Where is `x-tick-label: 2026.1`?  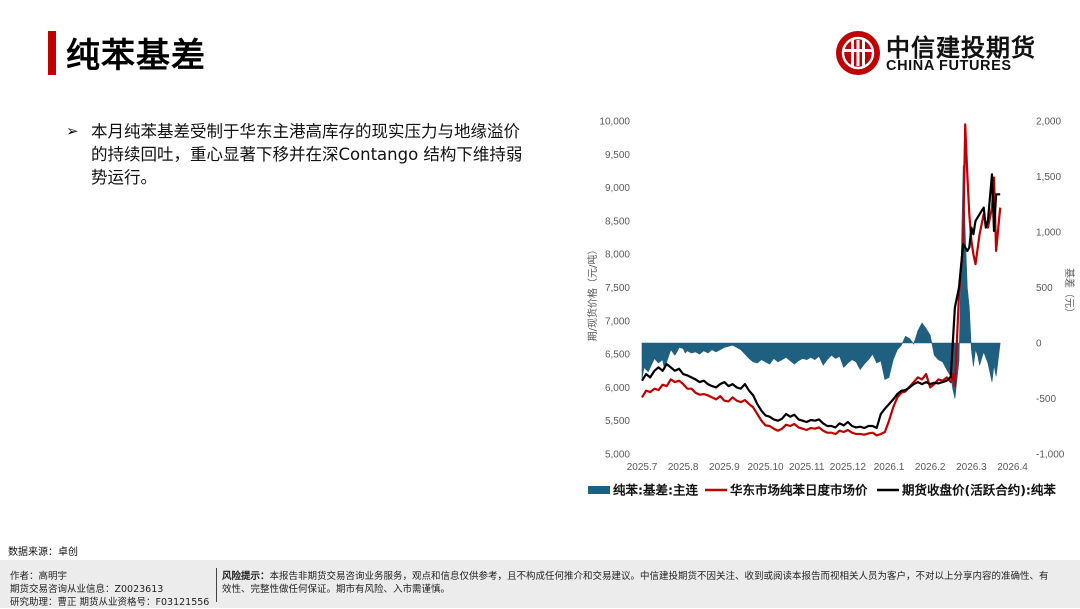 x-tick-label: 2026.1 is located at coordinates (889, 467).